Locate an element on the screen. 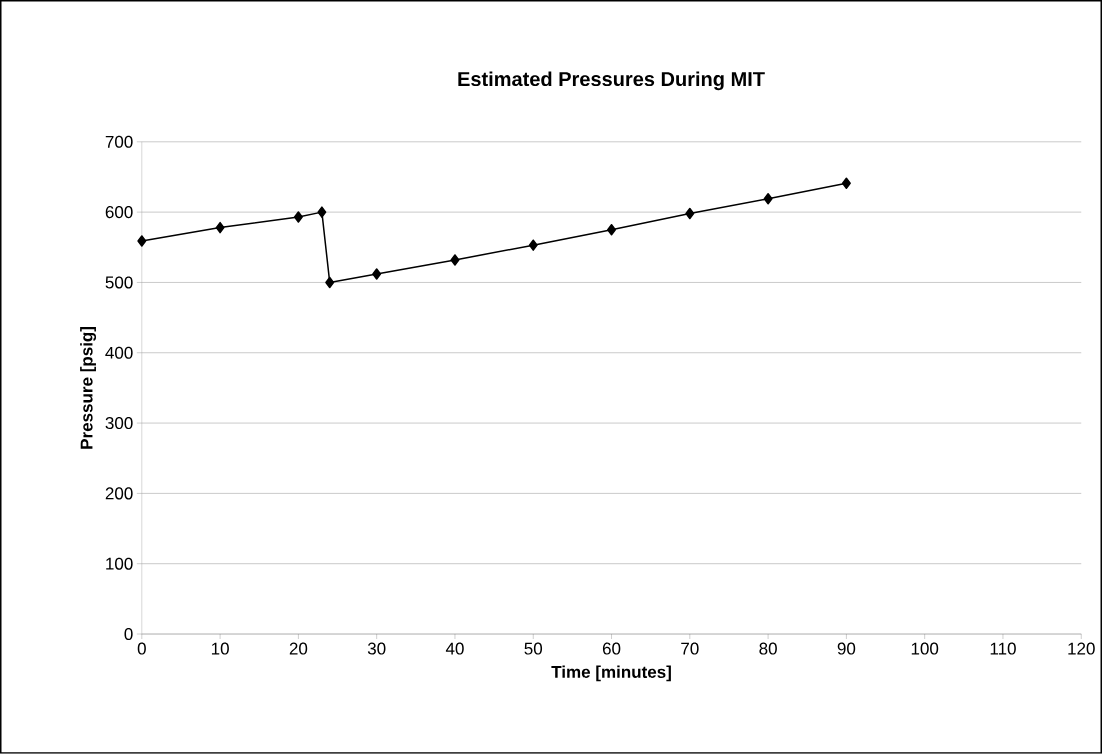  x-tick-label: 80 is located at coordinates (768, 648).